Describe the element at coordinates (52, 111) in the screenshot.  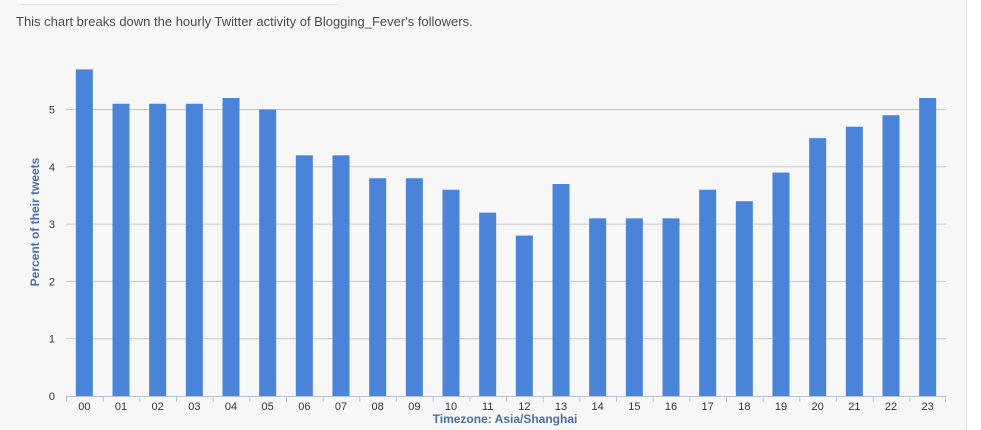
I see `y-tick-label: 5` at that location.